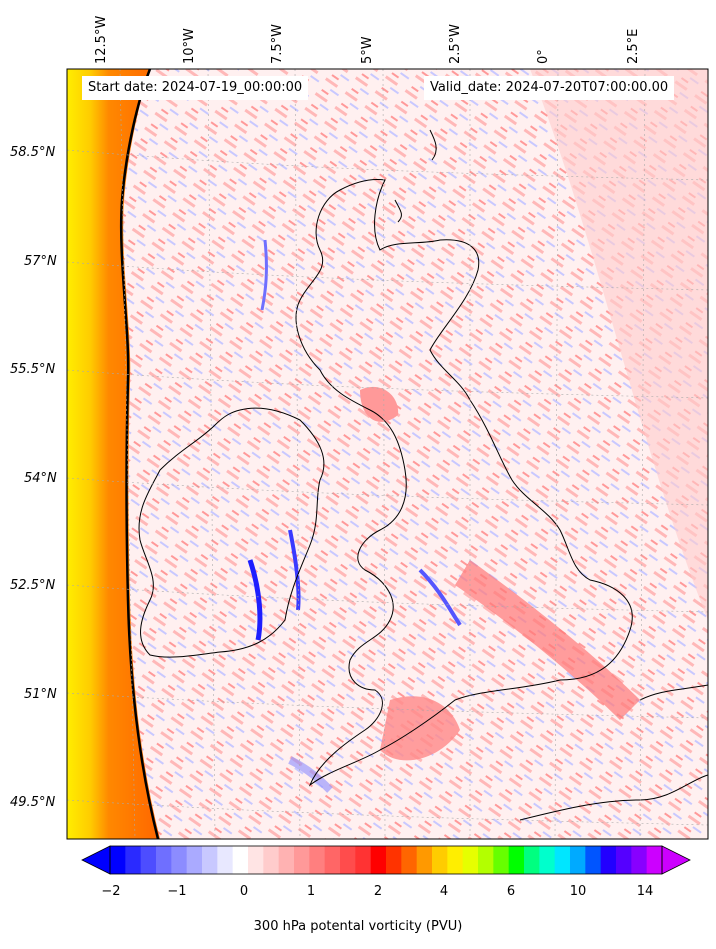 The height and width of the screenshot is (949, 716). Describe the element at coordinates (645, 891) in the screenshot. I see `colorbar-tick-label: 14` at that location.